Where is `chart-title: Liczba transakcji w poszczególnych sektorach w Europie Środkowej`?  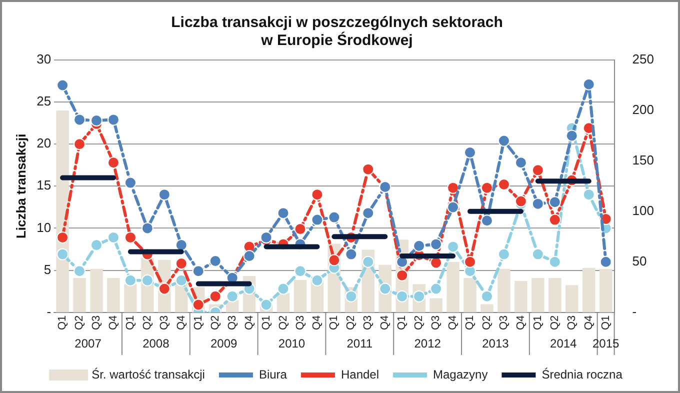
chart-title: Liczba transakcji w poszczególnych sektorach w Europie Środkowej is located at coordinates (337, 32).